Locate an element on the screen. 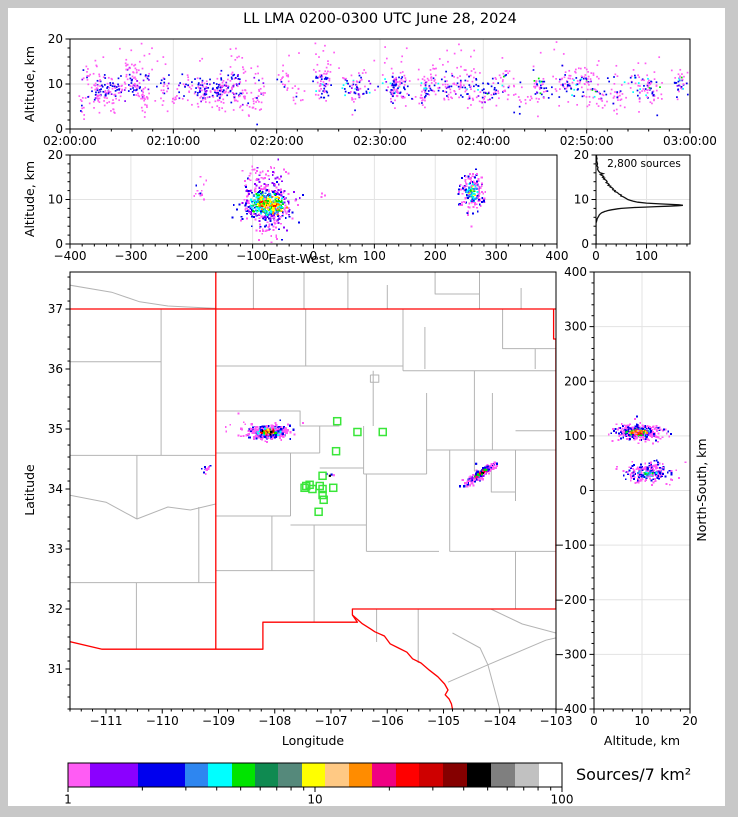 The image size is (738, 817). colorbar-label: Sources/7 km² is located at coordinates (634, 774).